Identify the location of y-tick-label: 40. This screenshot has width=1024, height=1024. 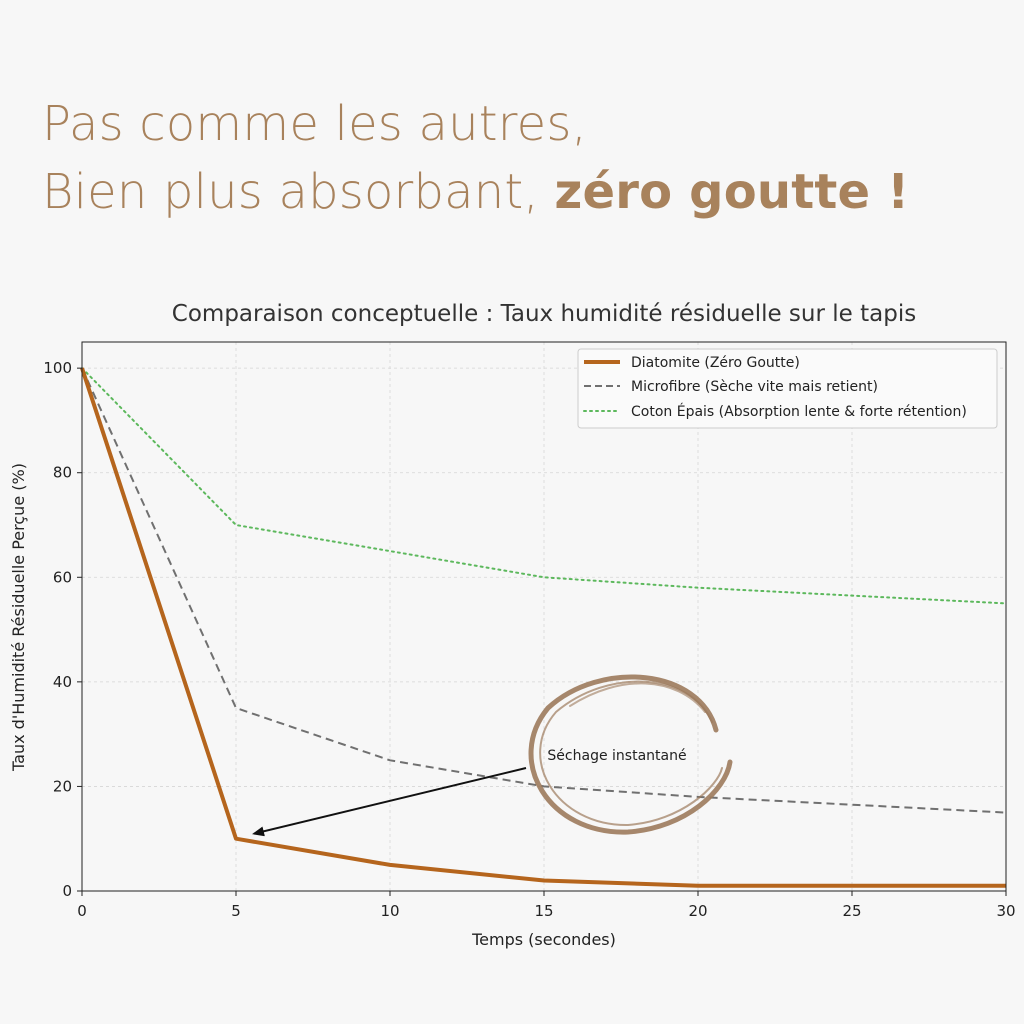
(62, 682).